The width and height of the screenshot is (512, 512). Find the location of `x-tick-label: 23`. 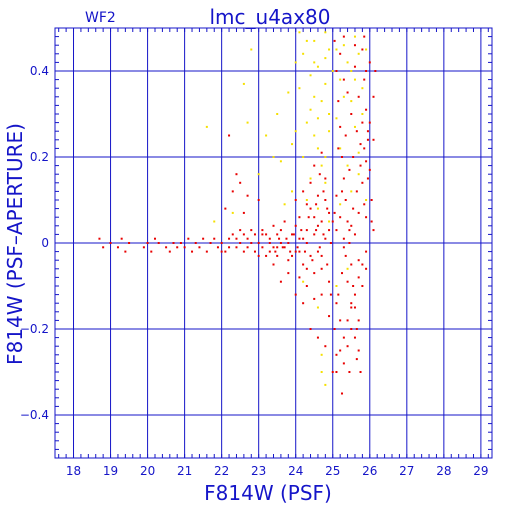

x-tick-label: 23 is located at coordinates (258, 471).